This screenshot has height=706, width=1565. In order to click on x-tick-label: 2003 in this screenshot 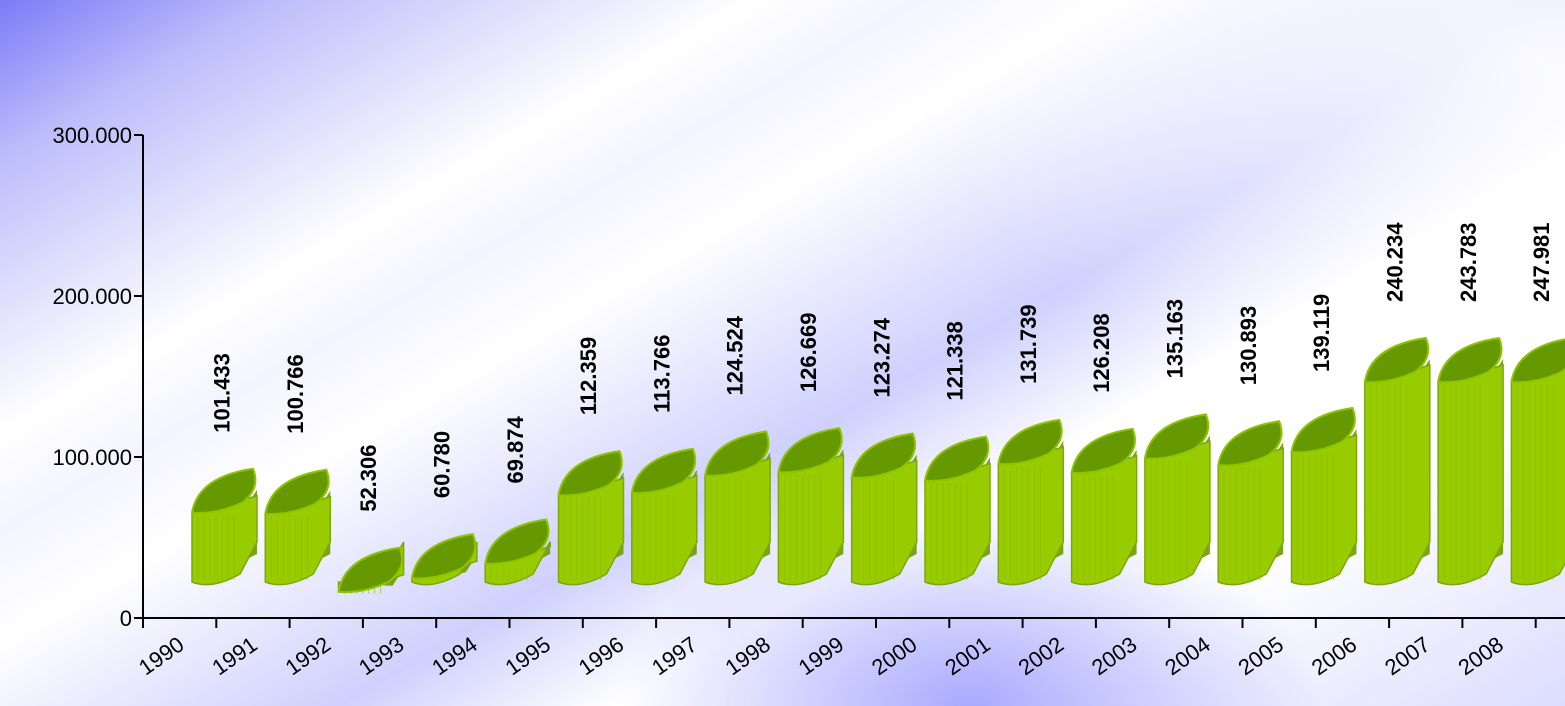, I will do `click(1114, 656)`.